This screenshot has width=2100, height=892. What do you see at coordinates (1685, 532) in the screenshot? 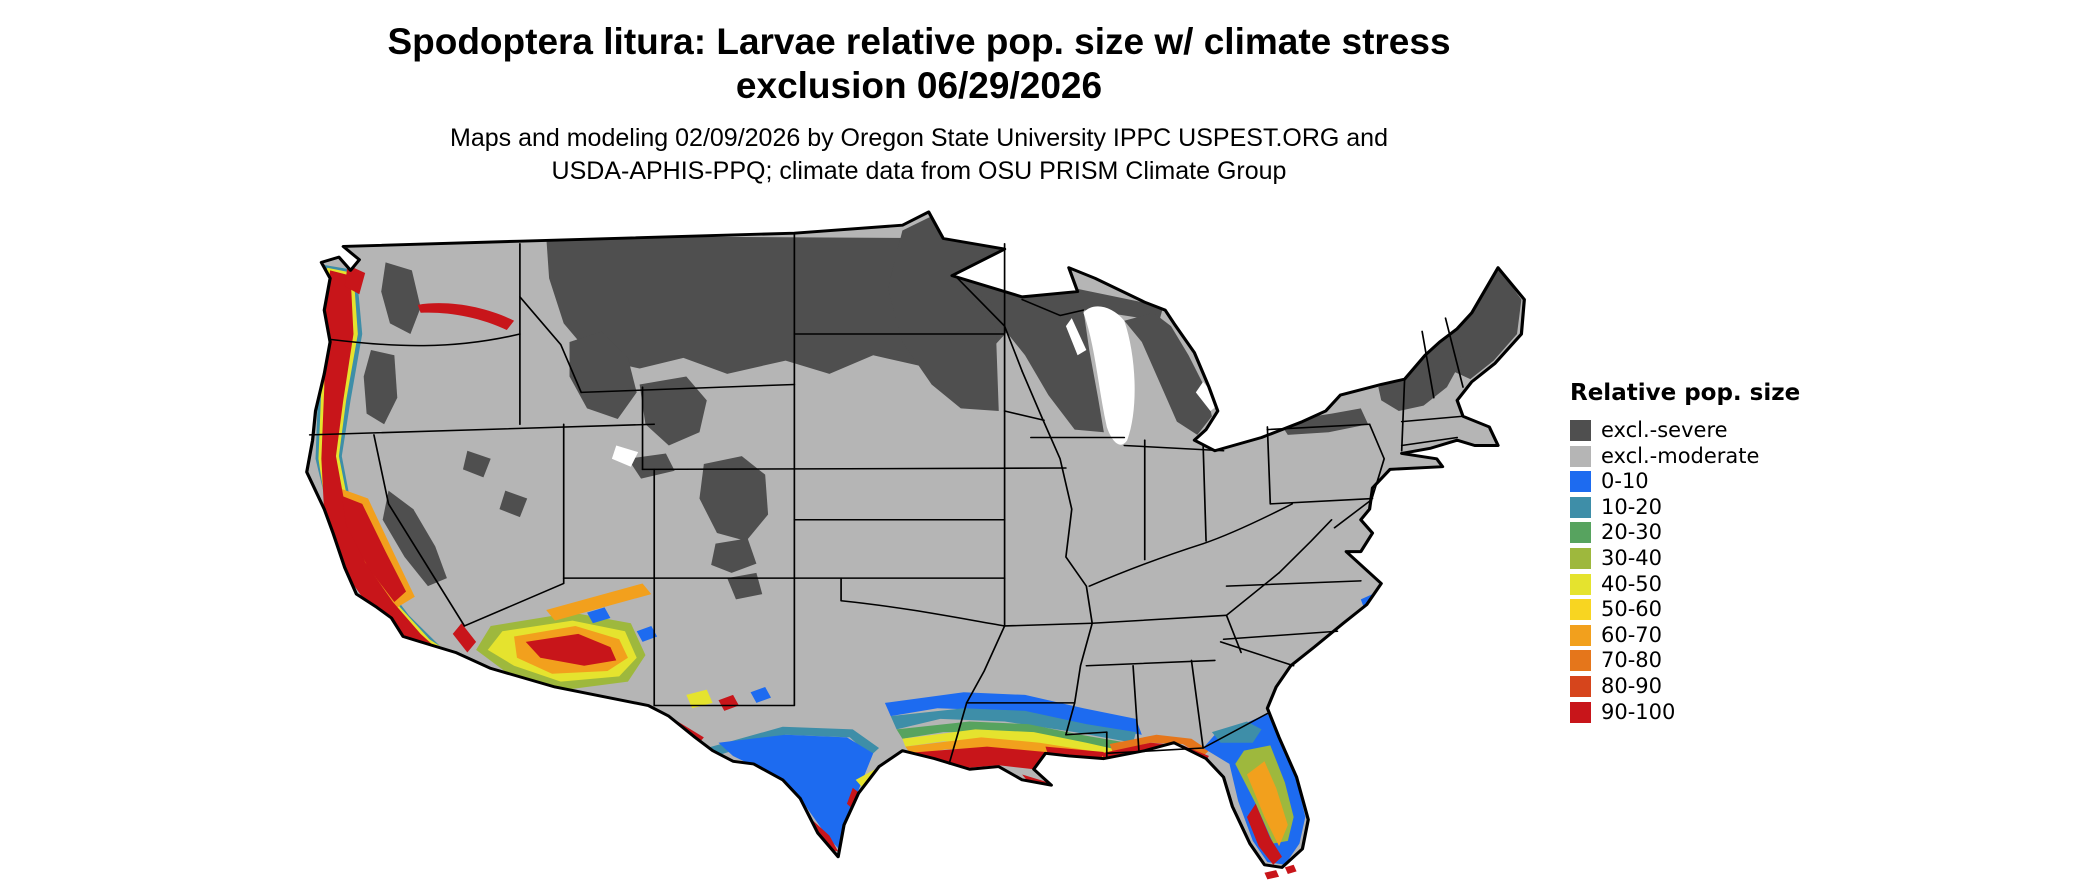
I see `legend-row: 20-30` at bounding box center [1685, 532].